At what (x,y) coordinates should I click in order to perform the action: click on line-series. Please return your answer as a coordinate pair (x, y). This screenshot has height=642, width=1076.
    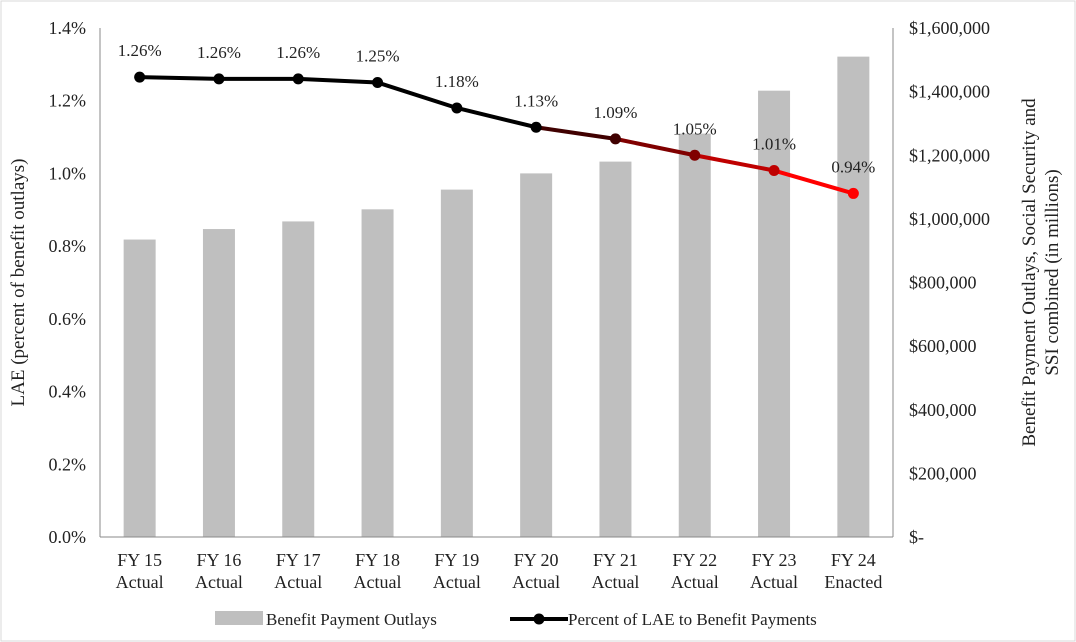
    Looking at the image, I should click on (496, 135).